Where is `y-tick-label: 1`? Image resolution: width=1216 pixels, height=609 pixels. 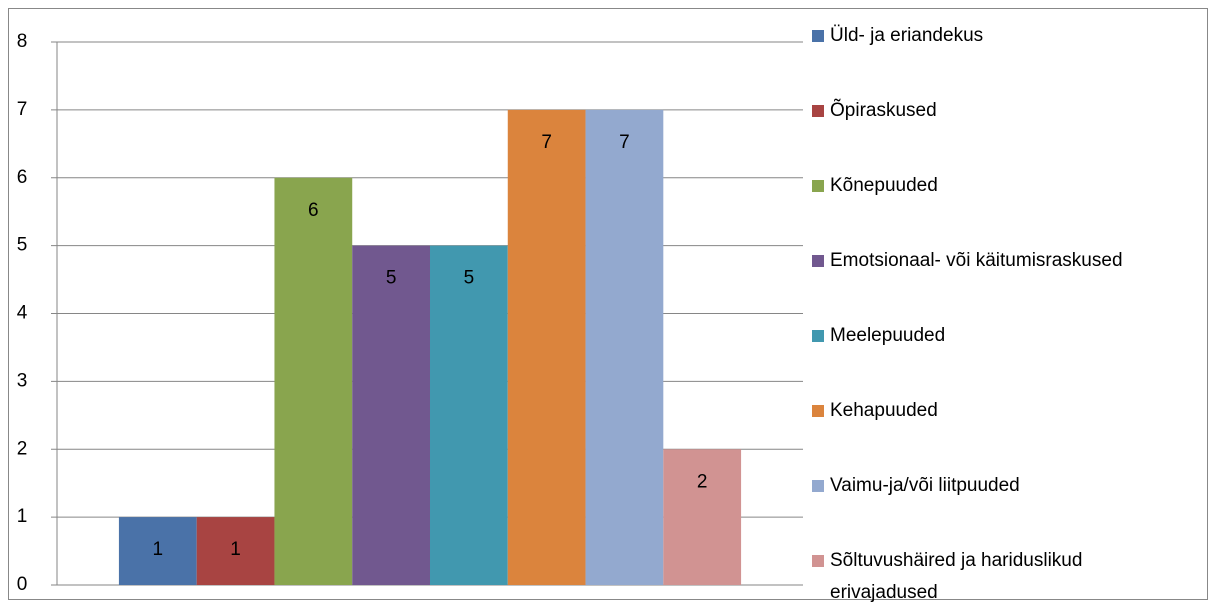 y-tick-label: 1 is located at coordinates (22, 516).